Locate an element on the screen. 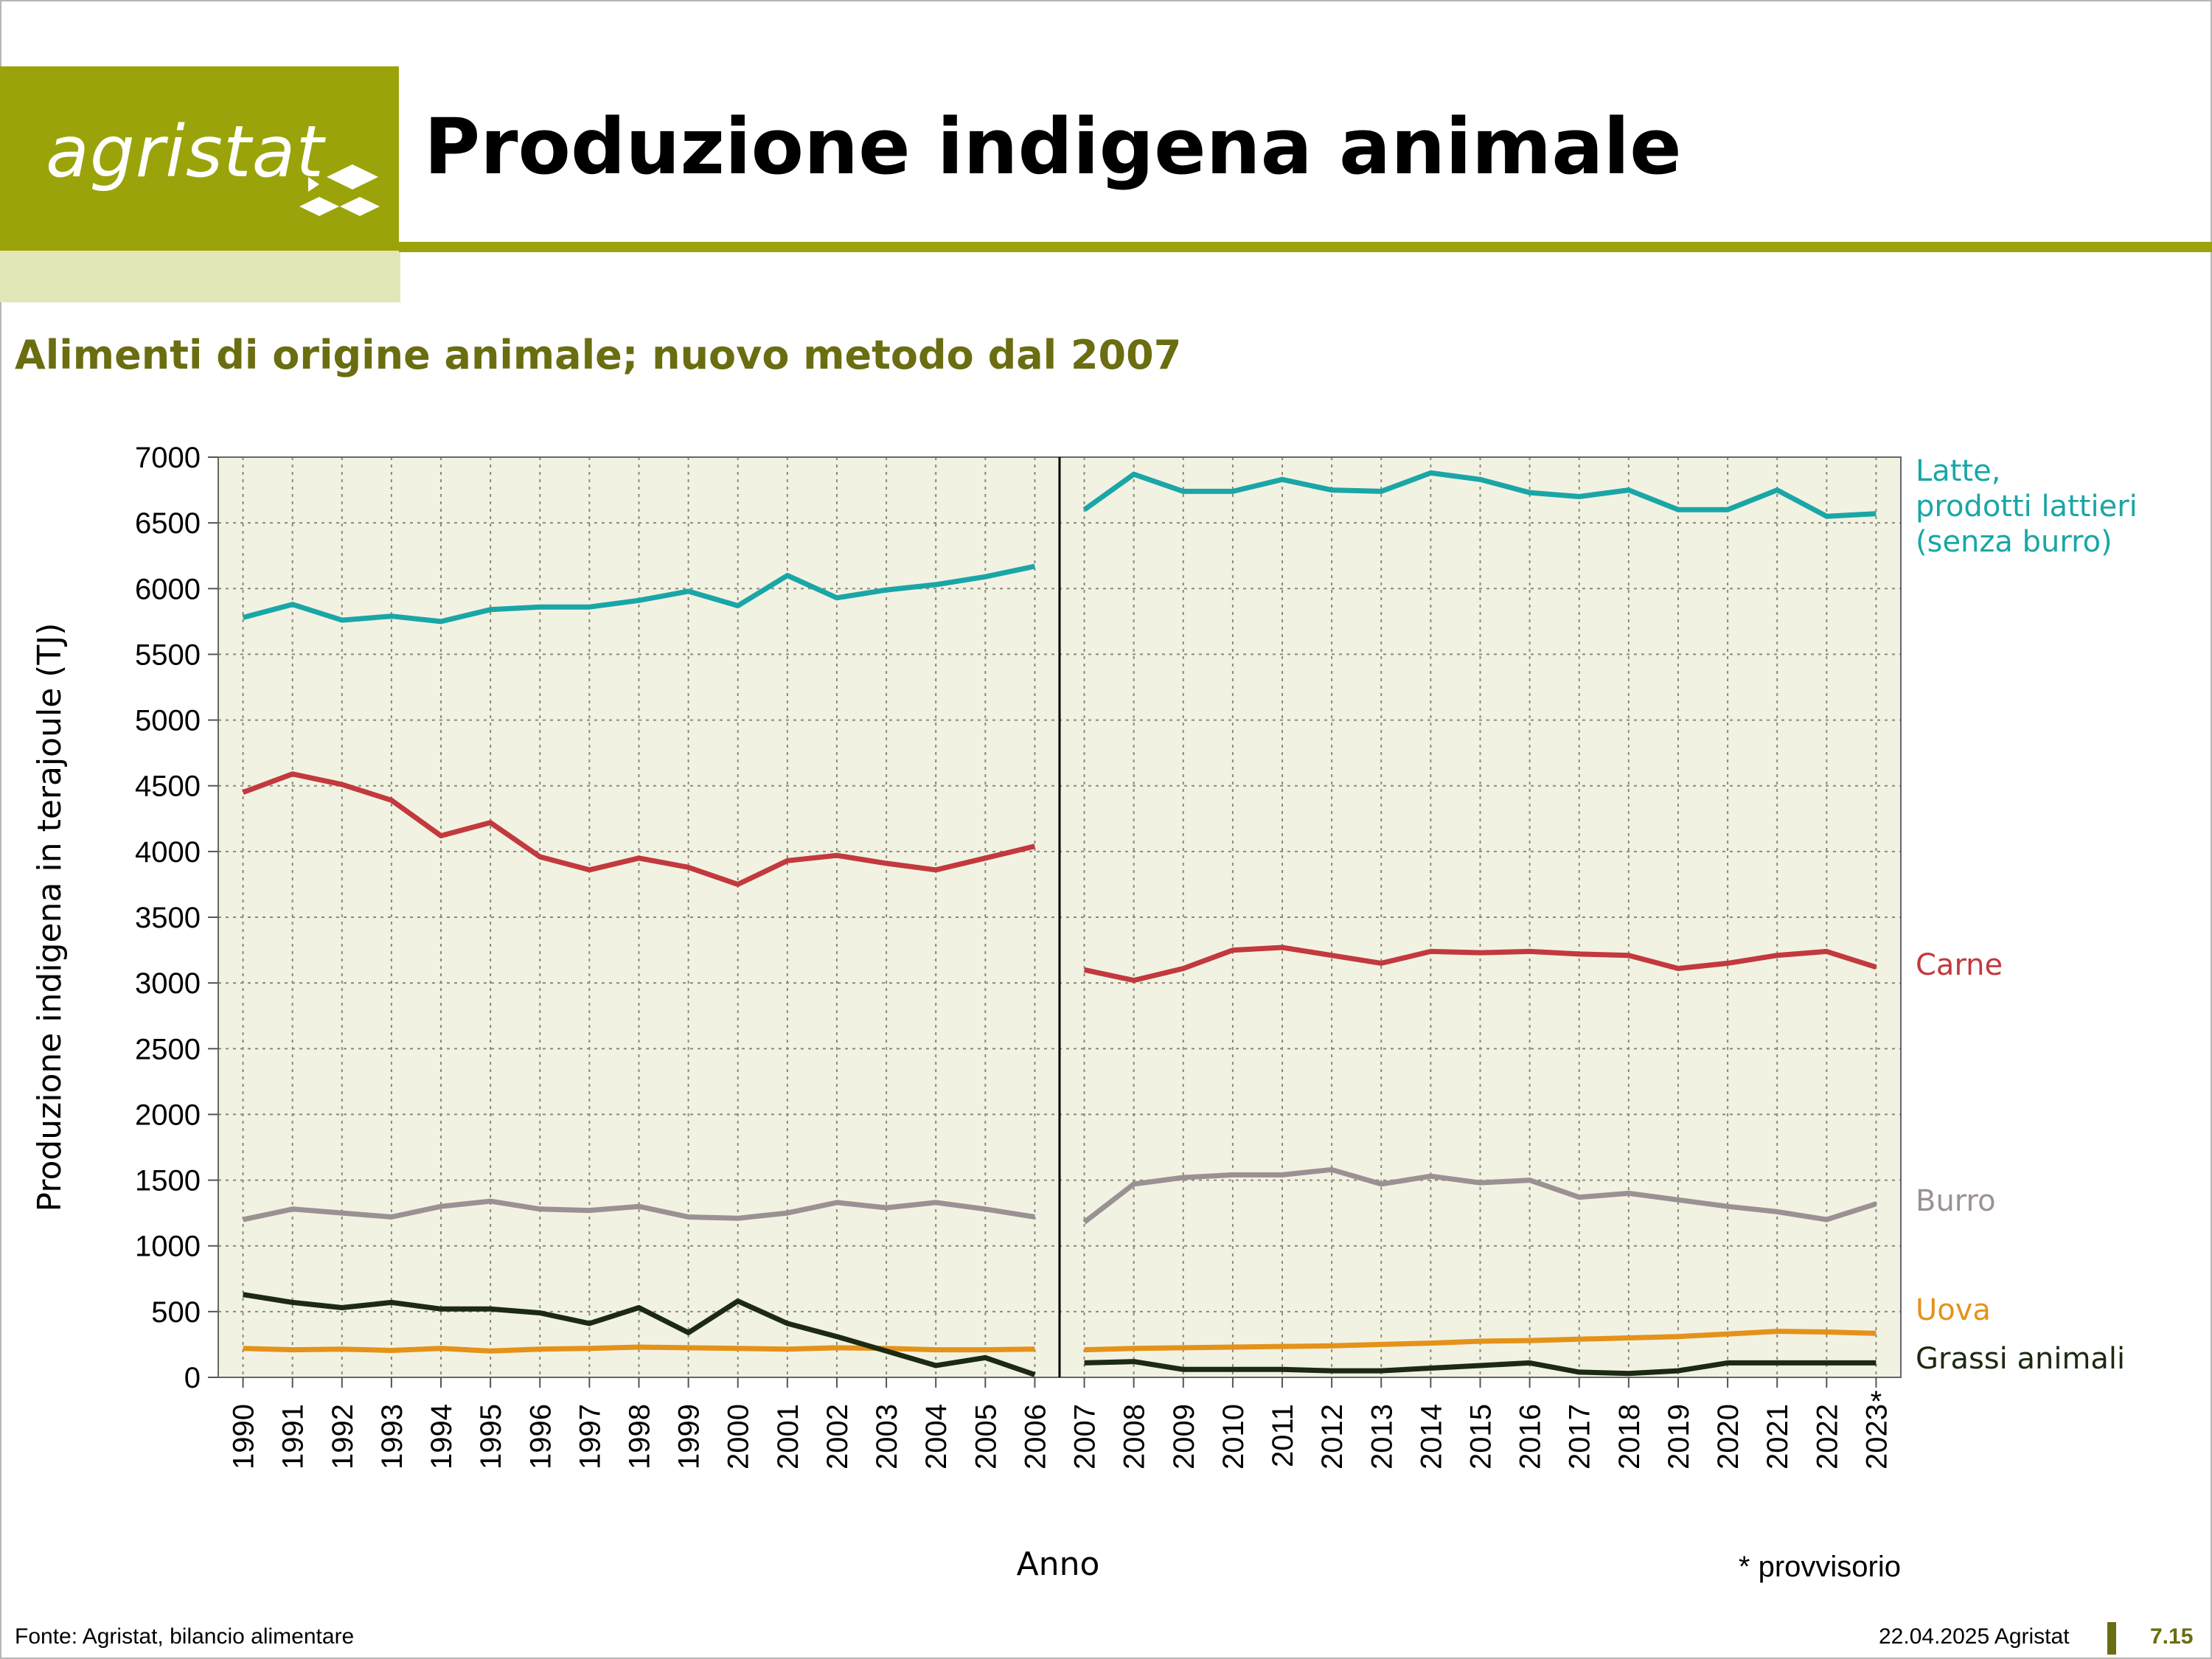 The width and height of the screenshot is (2212, 1659). y-tick-label: 3000 is located at coordinates (168, 983).